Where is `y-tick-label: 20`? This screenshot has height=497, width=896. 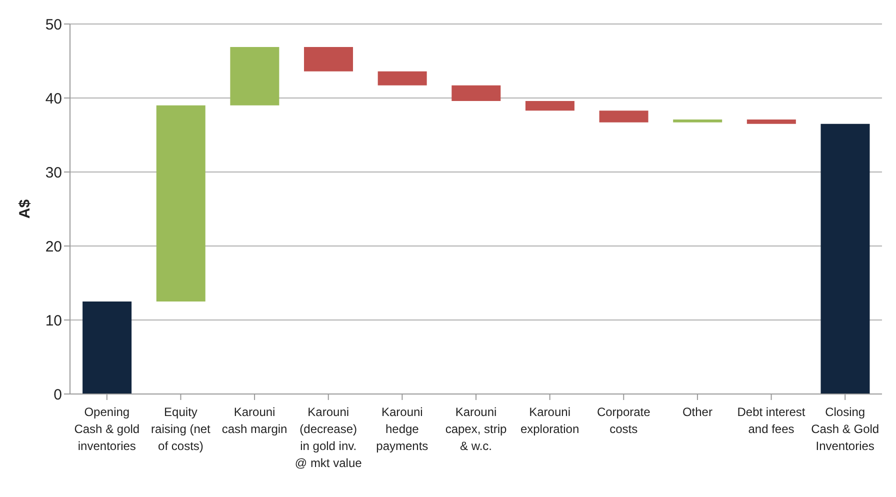
y-tick-label: 20 is located at coordinates (53, 247).